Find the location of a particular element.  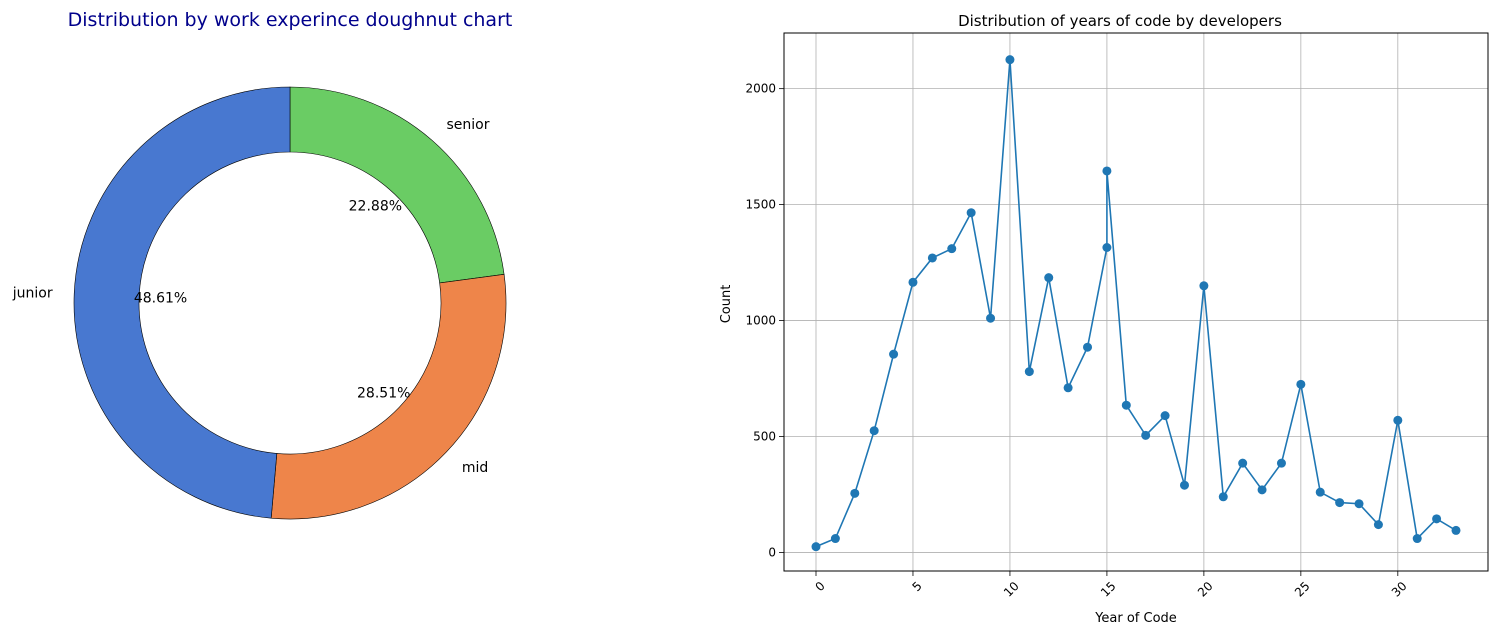

x-tick-label: 20 is located at coordinates (1205, 589).